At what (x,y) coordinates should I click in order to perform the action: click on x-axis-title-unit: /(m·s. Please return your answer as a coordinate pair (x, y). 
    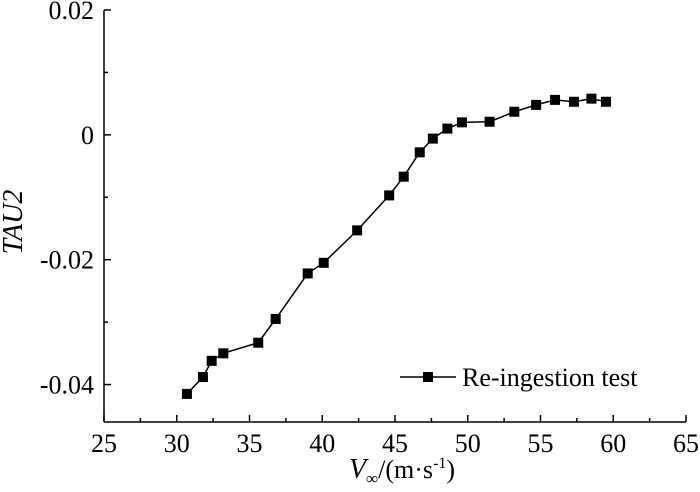
    Looking at the image, I should click on (405, 469).